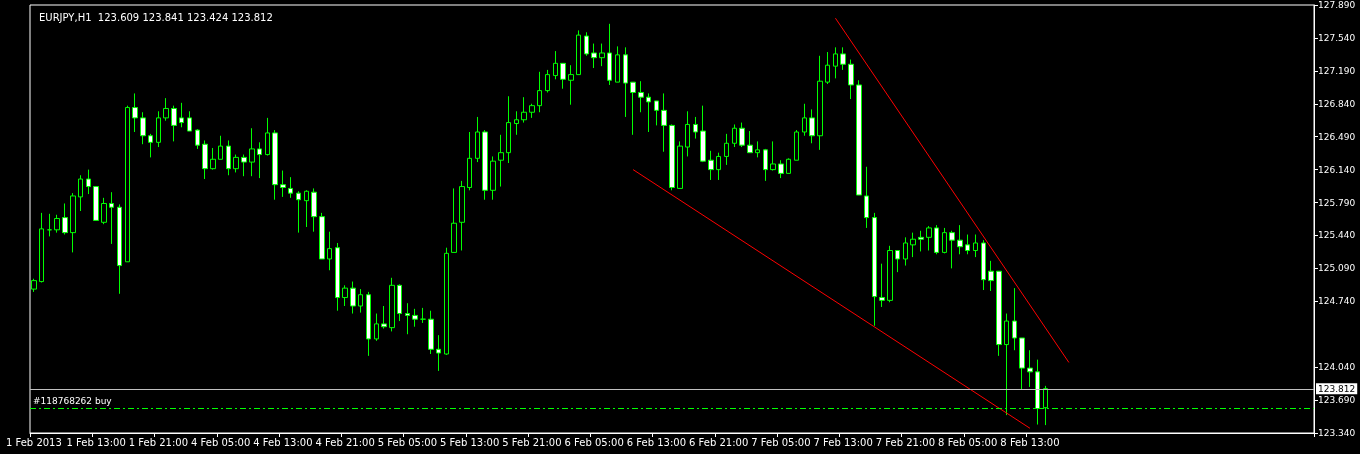 The image size is (1360, 454). I want to click on y-tick-label: 126.490, so click(1337, 136).